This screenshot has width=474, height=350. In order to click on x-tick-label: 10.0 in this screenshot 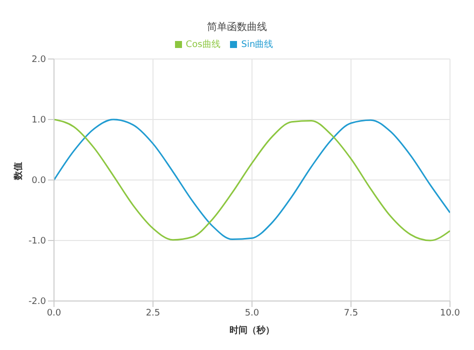, I will do `click(450, 313)`.